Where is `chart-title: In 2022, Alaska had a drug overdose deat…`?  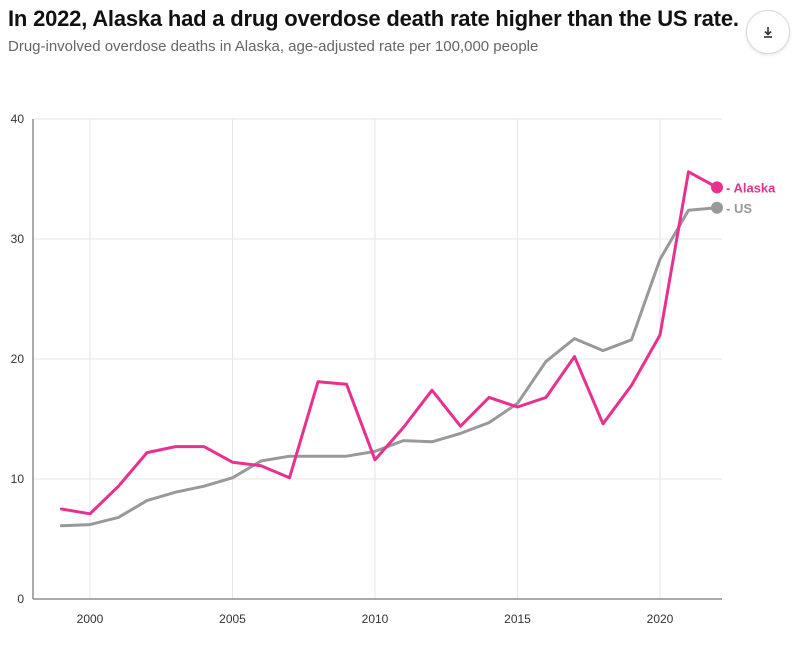 chart-title: In 2022, Alaska had a drug overdose deat… is located at coordinates (373, 18).